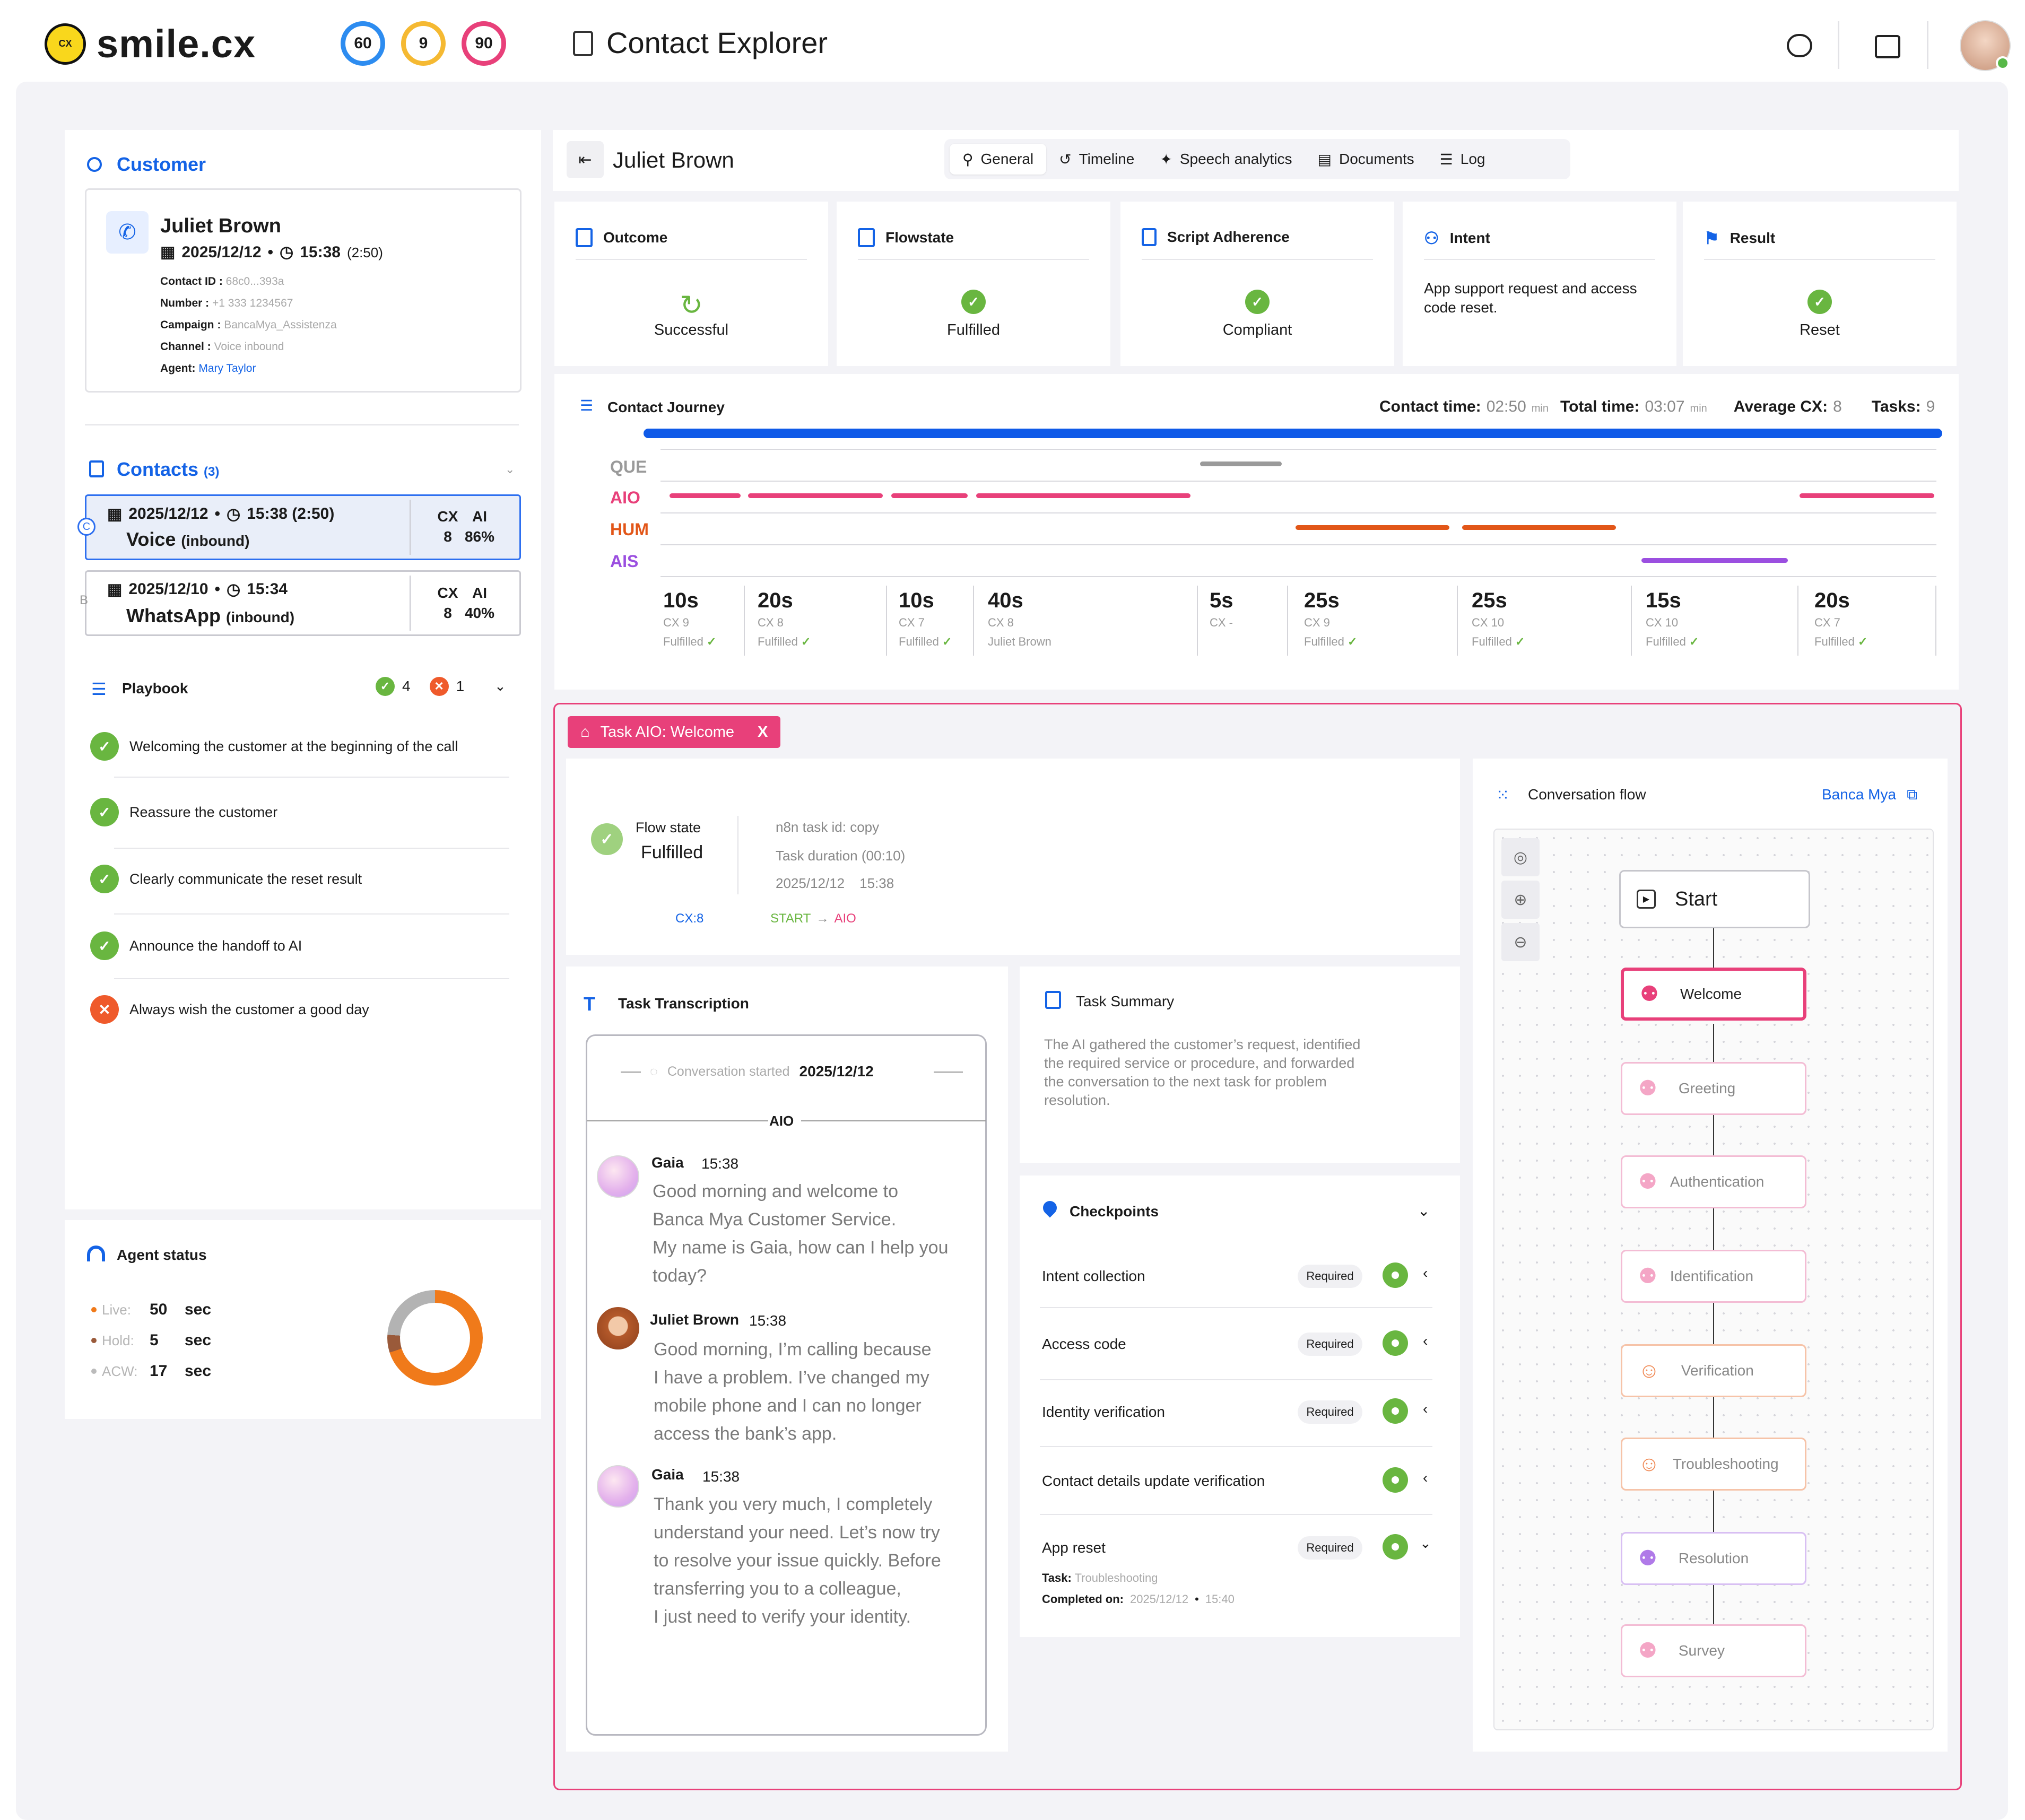 The width and height of the screenshot is (2025, 1820). What do you see at coordinates (1520, 942) in the screenshot?
I see `zoom-out-button: ⊖` at bounding box center [1520, 942].